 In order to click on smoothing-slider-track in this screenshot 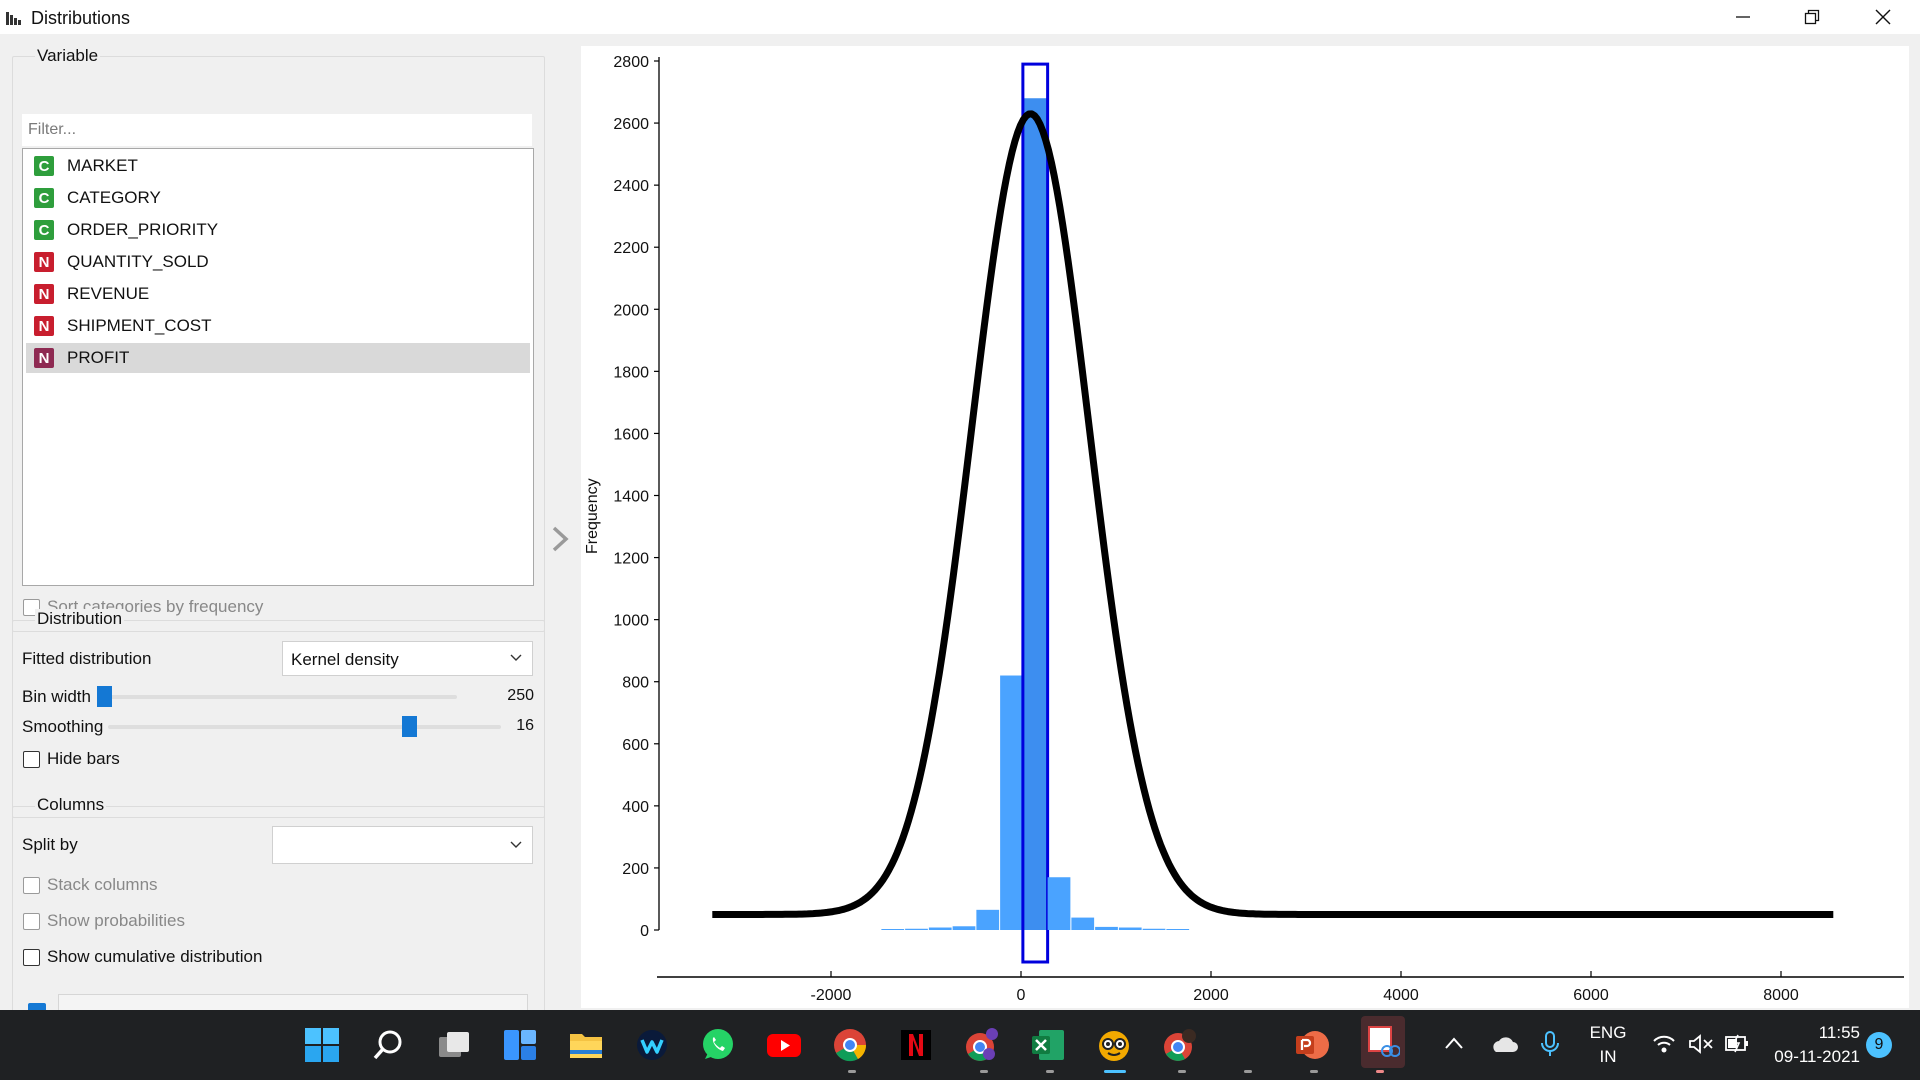, I will do `click(304, 727)`.